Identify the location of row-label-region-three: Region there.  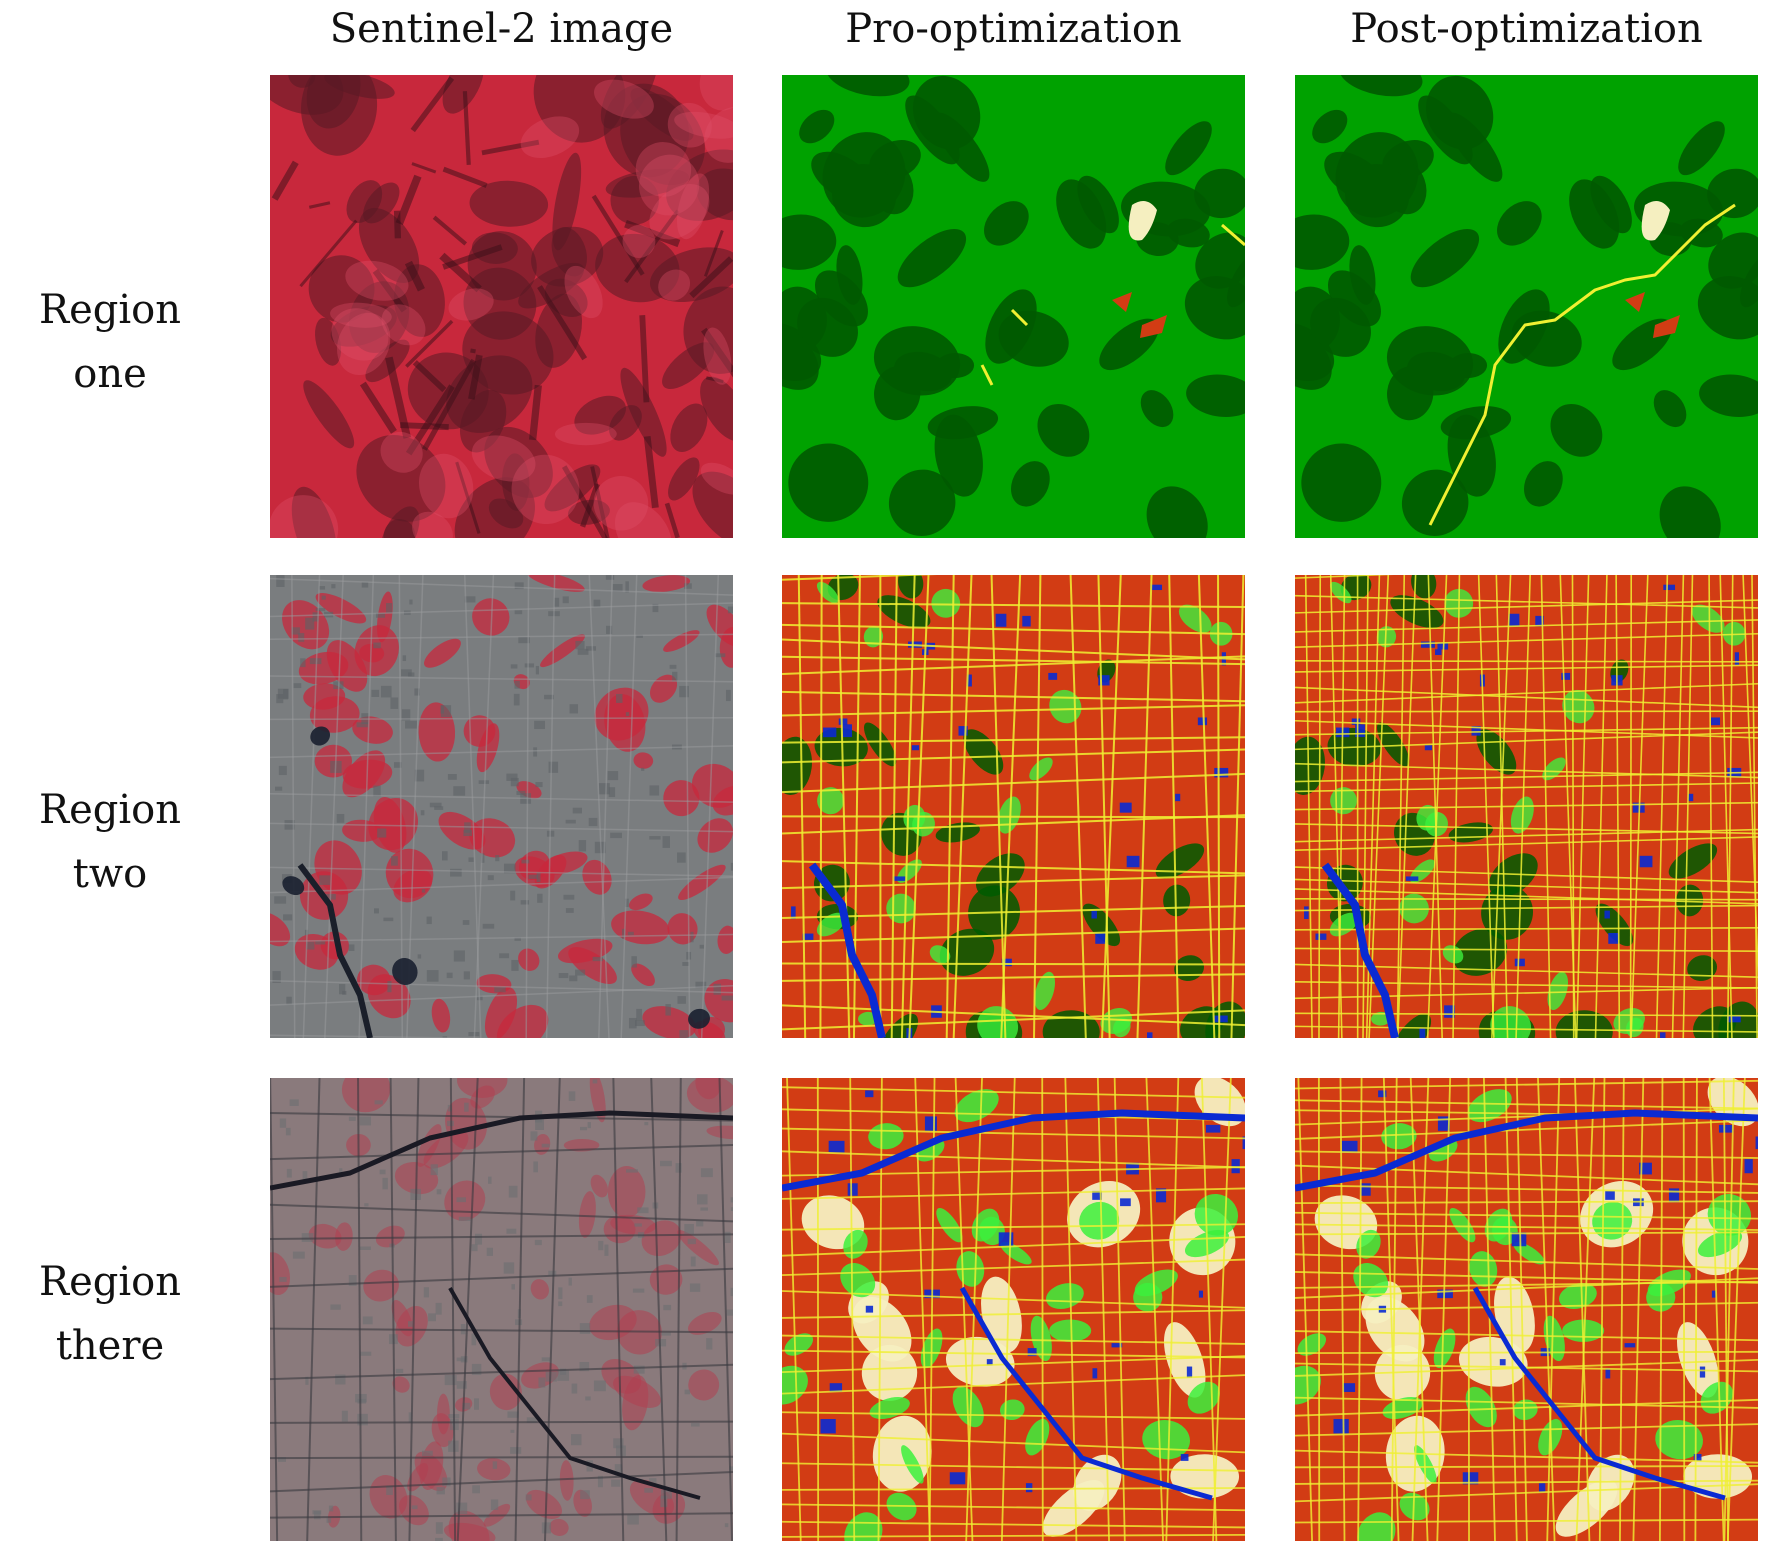
(110, 1314).